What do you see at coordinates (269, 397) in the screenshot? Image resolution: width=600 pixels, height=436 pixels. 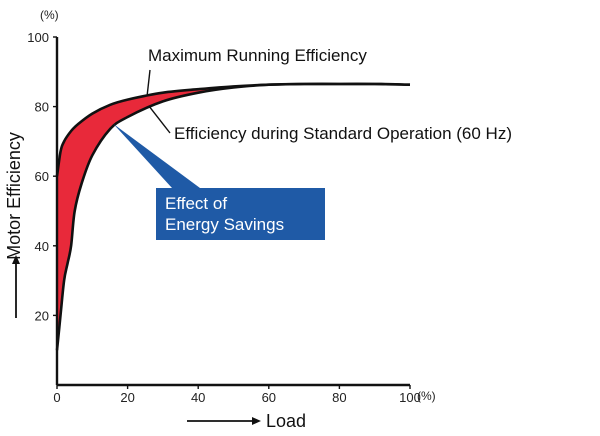 I see `x-tick-label: 60` at bounding box center [269, 397].